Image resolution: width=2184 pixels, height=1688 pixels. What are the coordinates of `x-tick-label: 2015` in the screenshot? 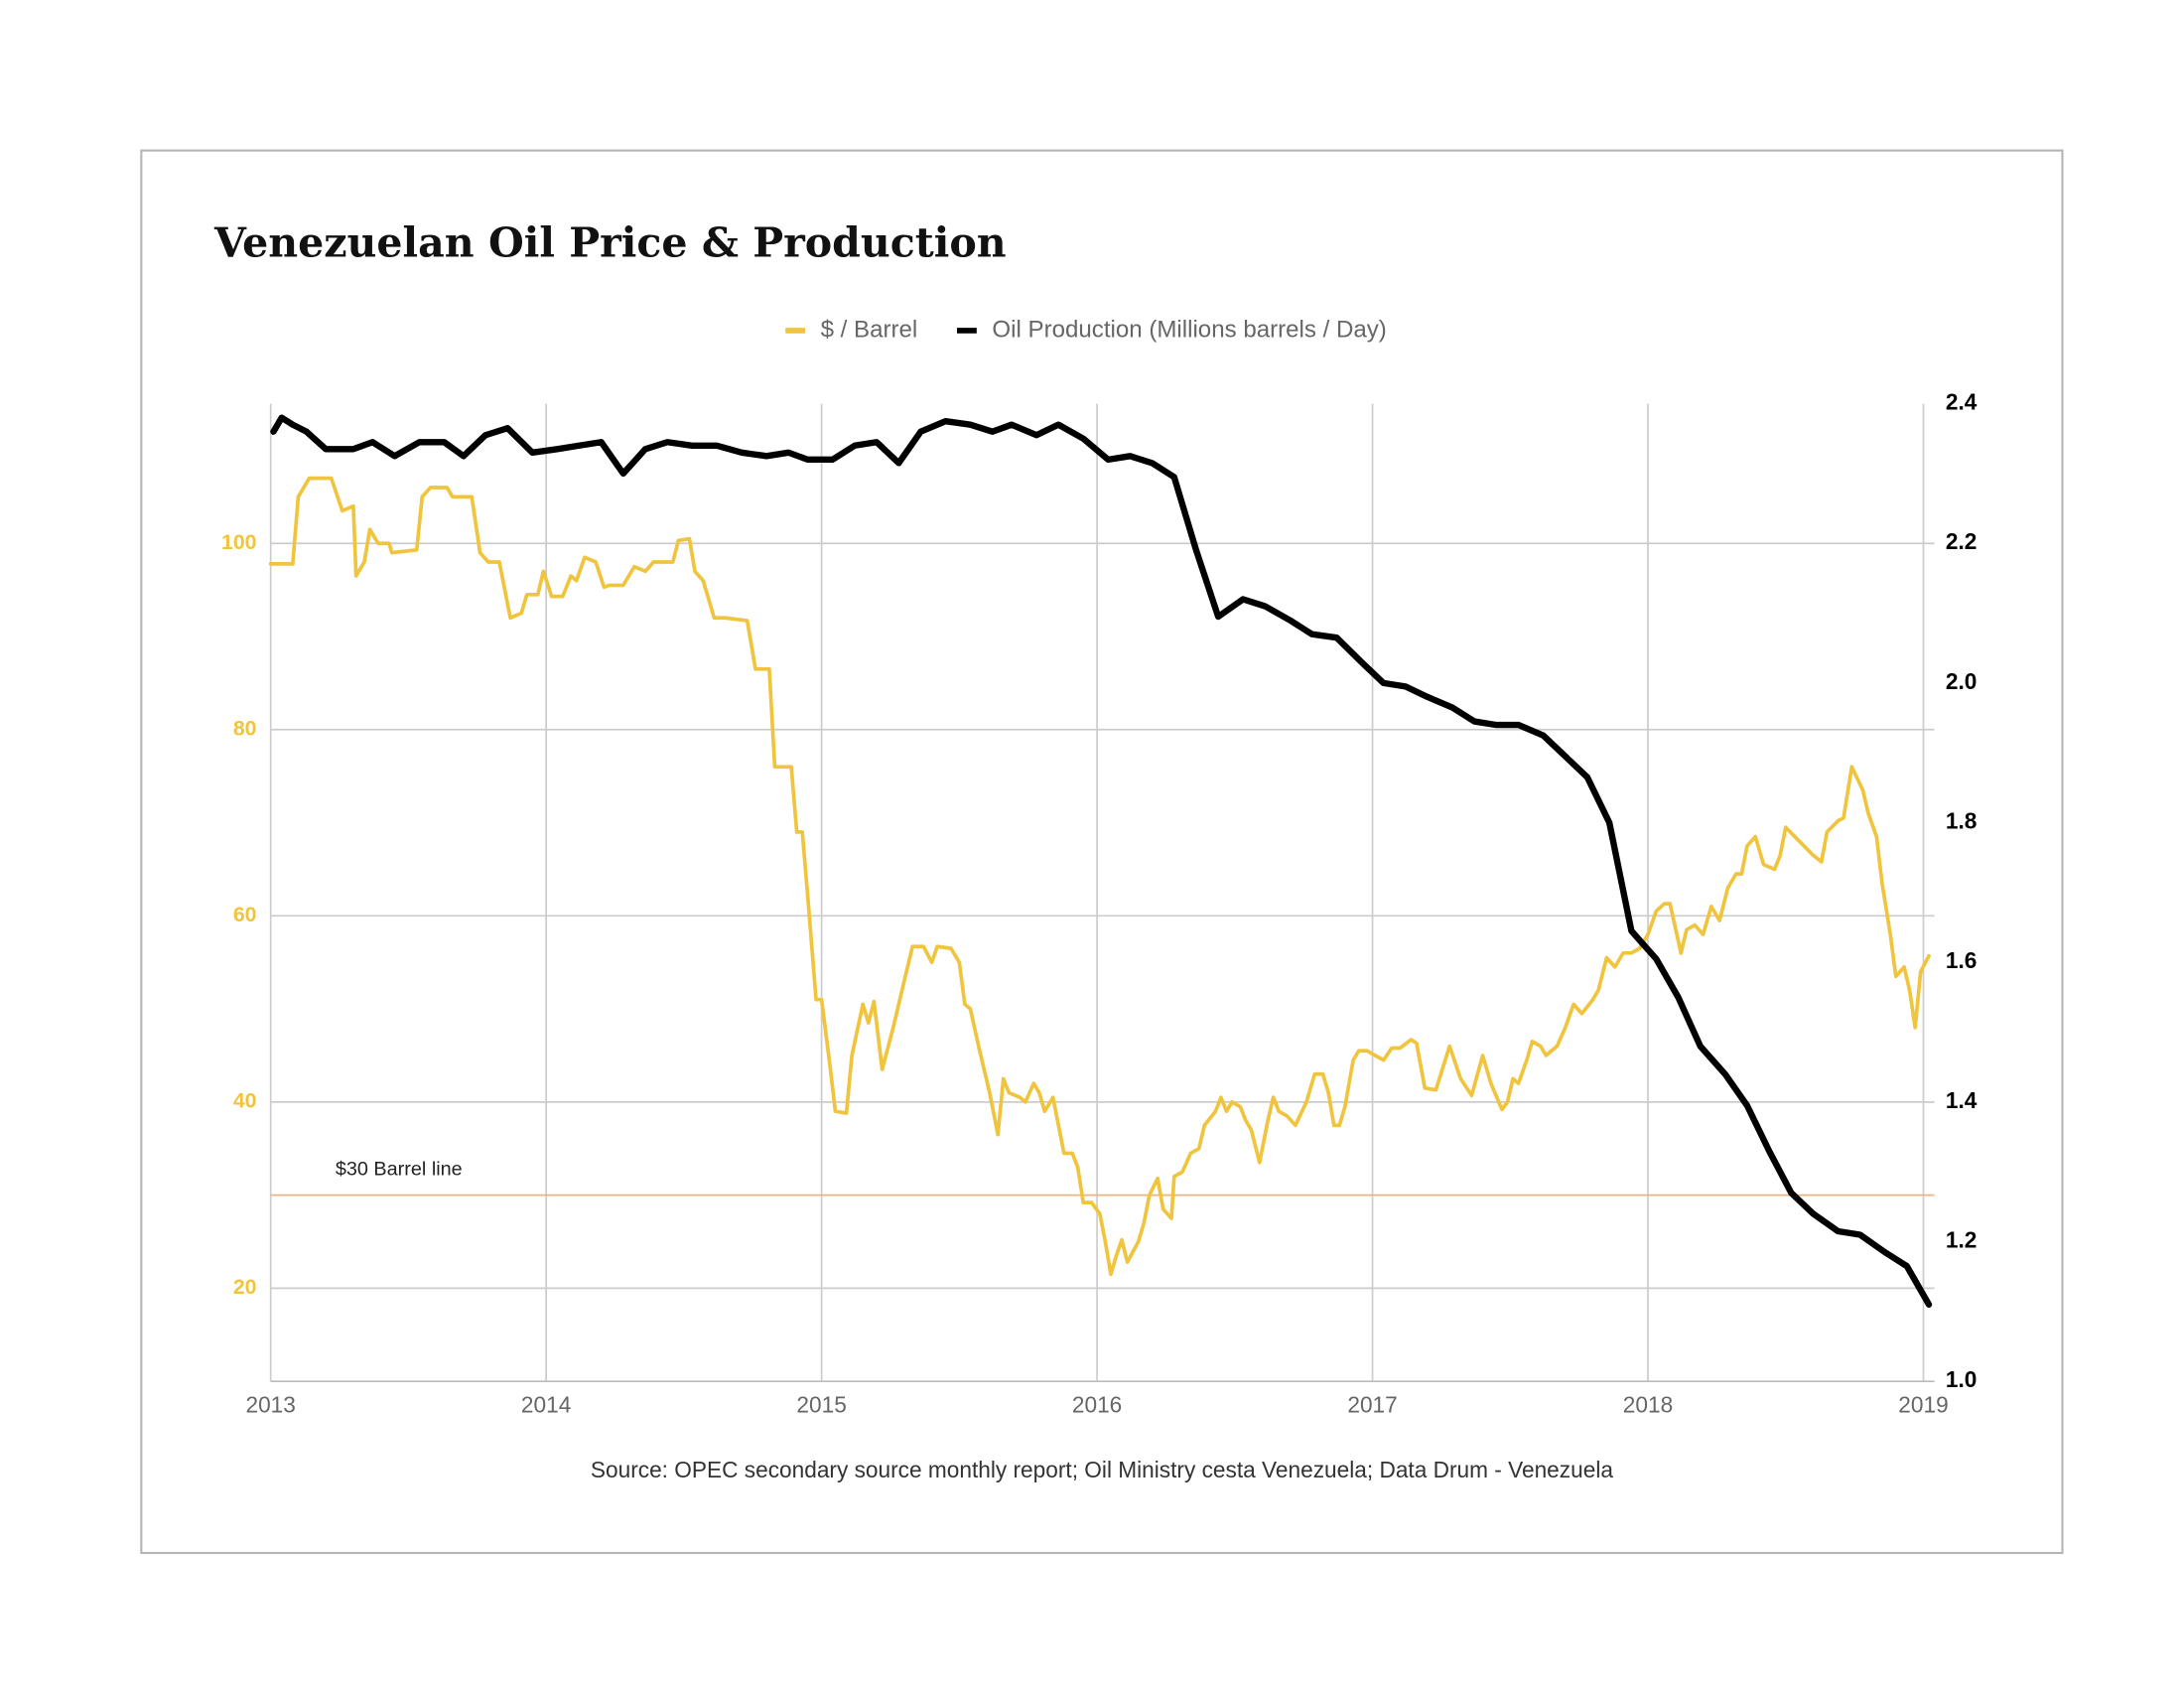 It's located at (821, 1405).